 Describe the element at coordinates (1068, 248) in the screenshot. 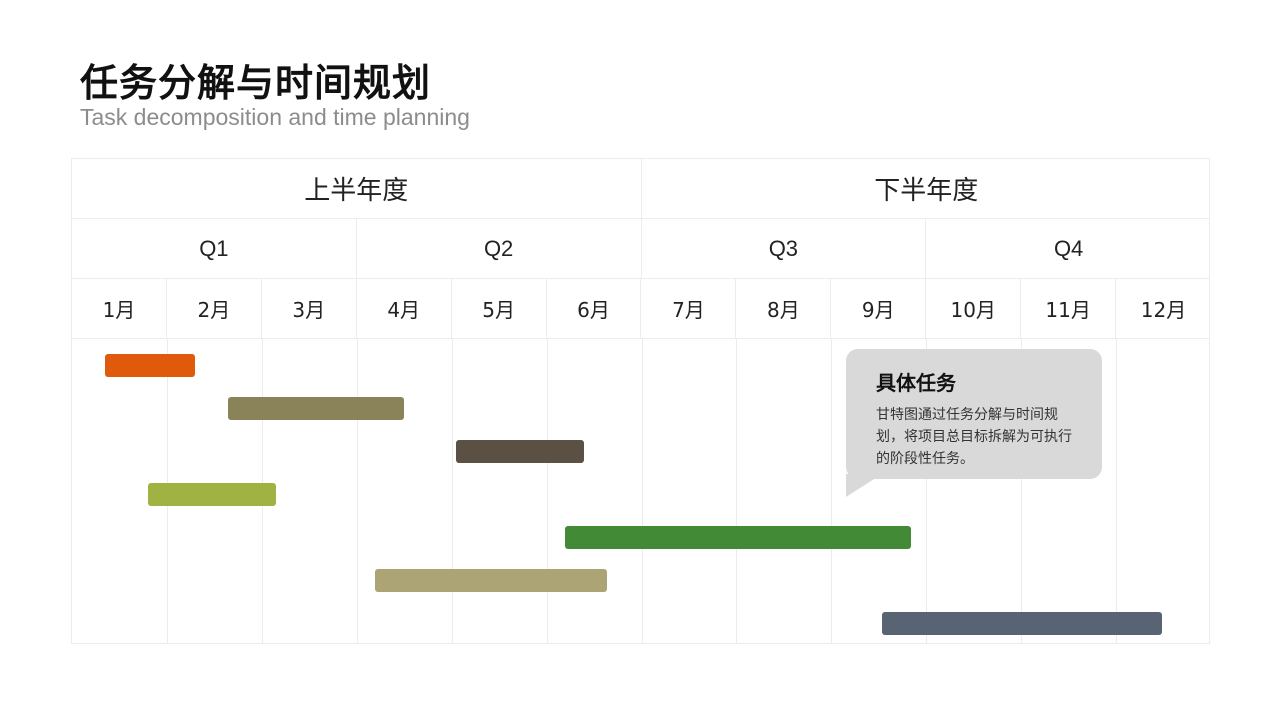

I see `quarter-q4-header: Q4` at that location.